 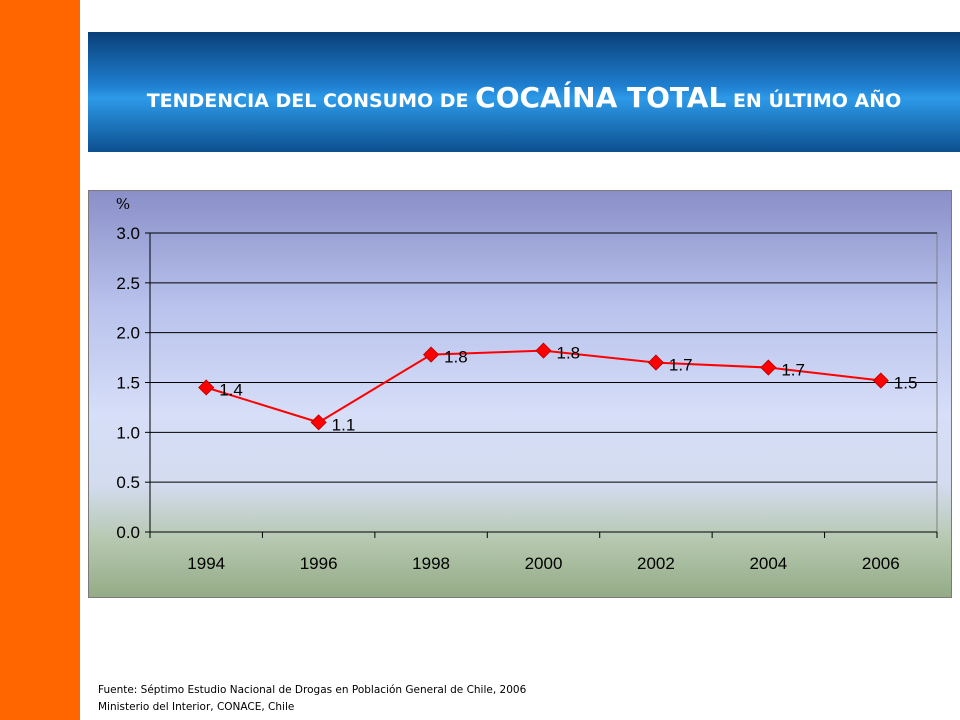 What do you see at coordinates (881, 563) in the screenshot?
I see `x-tick-label: 2006` at bounding box center [881, 563].